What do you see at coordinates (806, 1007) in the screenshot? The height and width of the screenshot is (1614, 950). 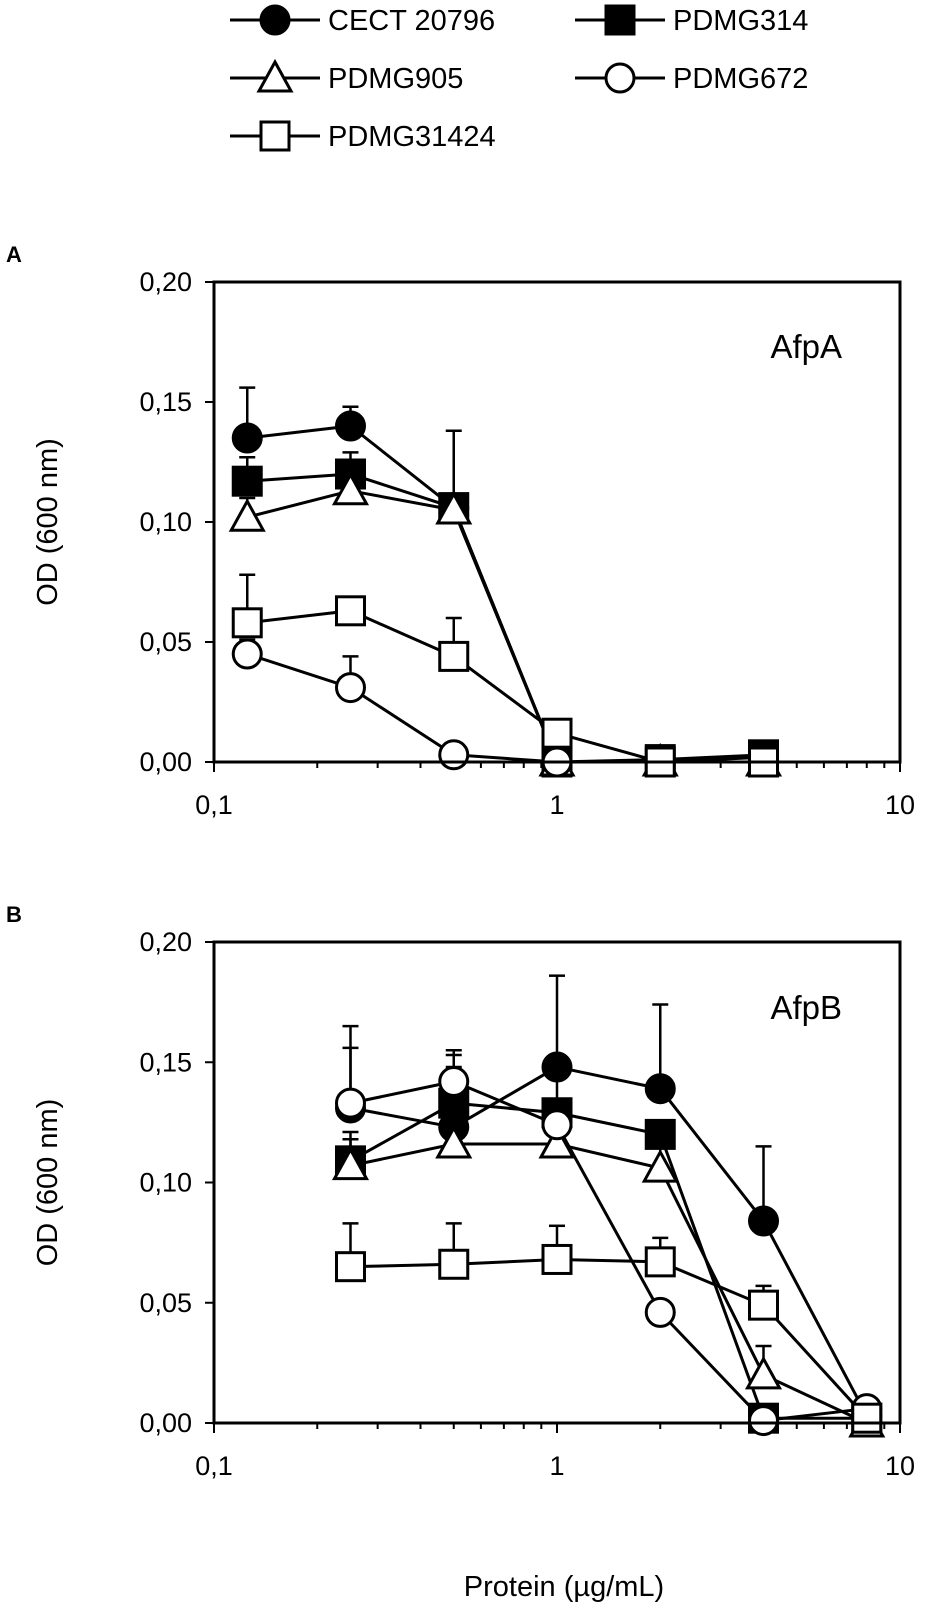 I see `panel-title: AfpB` at bounding box center [806, 1007].